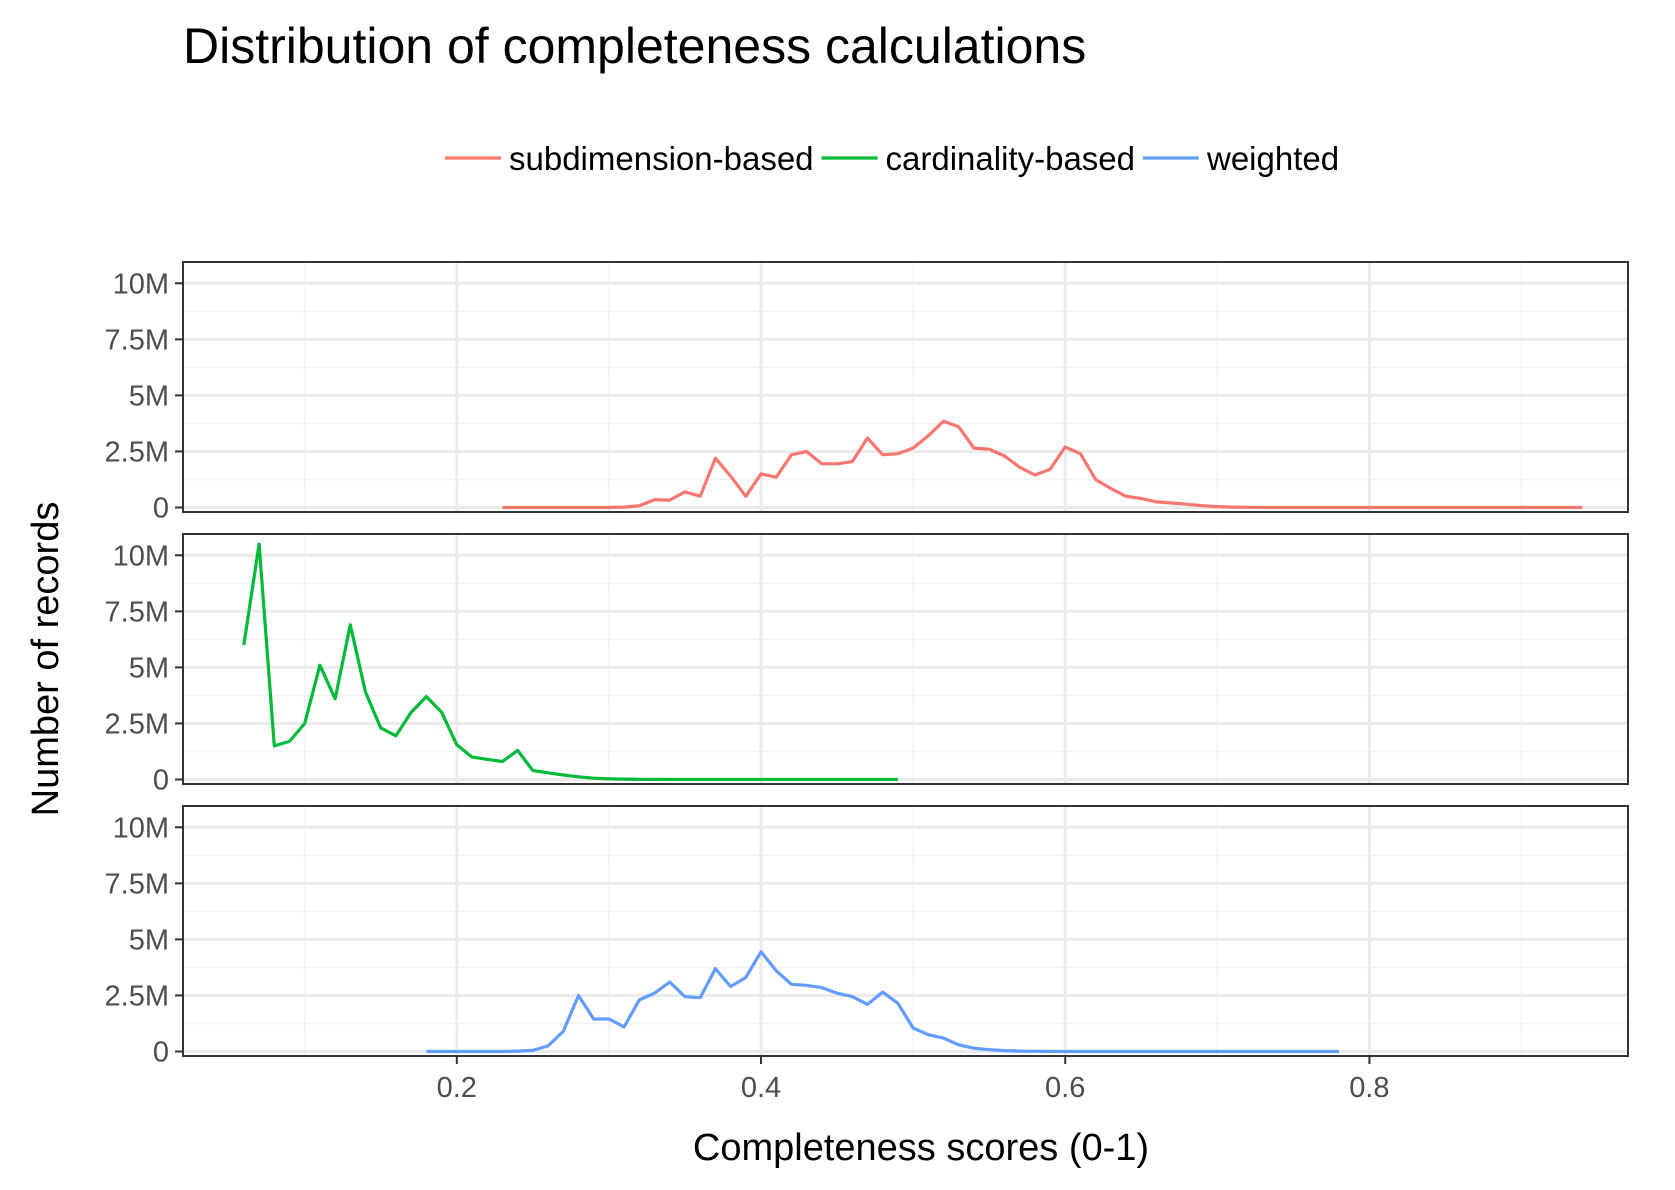 The width and height of the screenshot is (1675, 1190). What do you see at coordinates (1065, 1088) in the screenshot?
I see `x-tick-label: 0.6` at bounding box center [1065, 1088].